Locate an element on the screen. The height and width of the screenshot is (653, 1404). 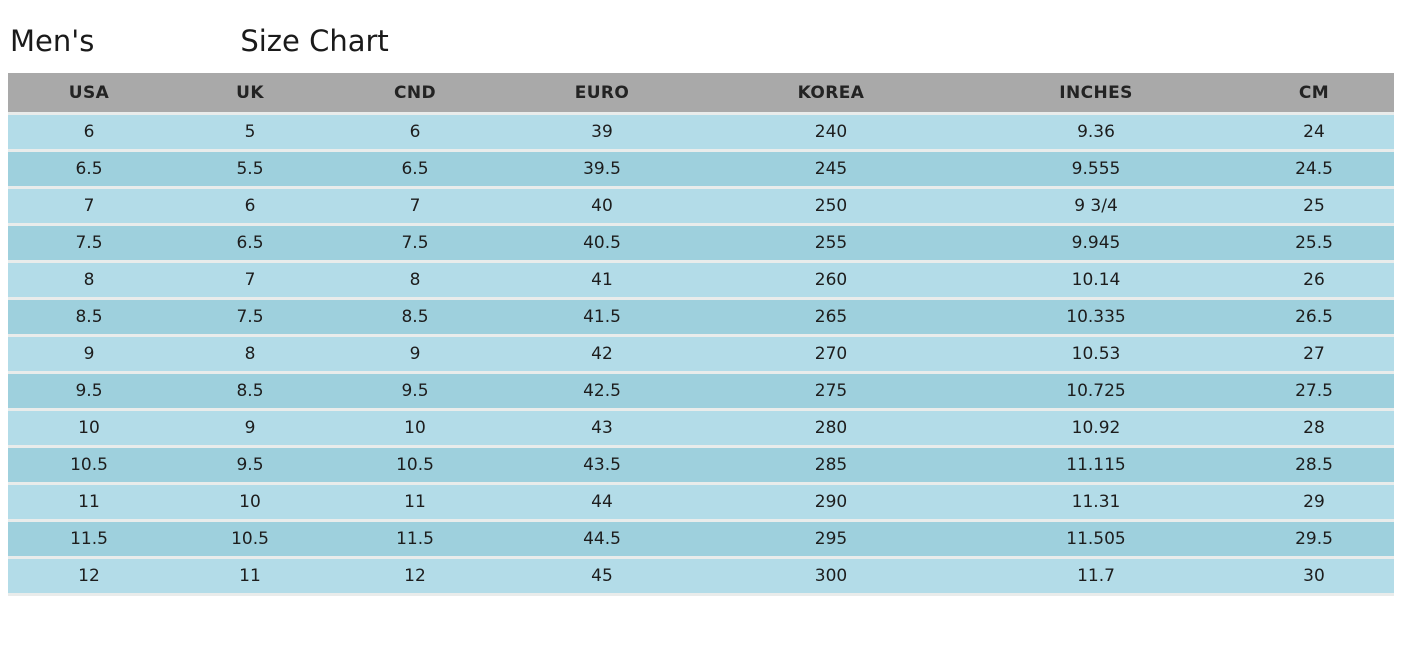
table-cell-korea: 285 is located at coordinates (831, 466).